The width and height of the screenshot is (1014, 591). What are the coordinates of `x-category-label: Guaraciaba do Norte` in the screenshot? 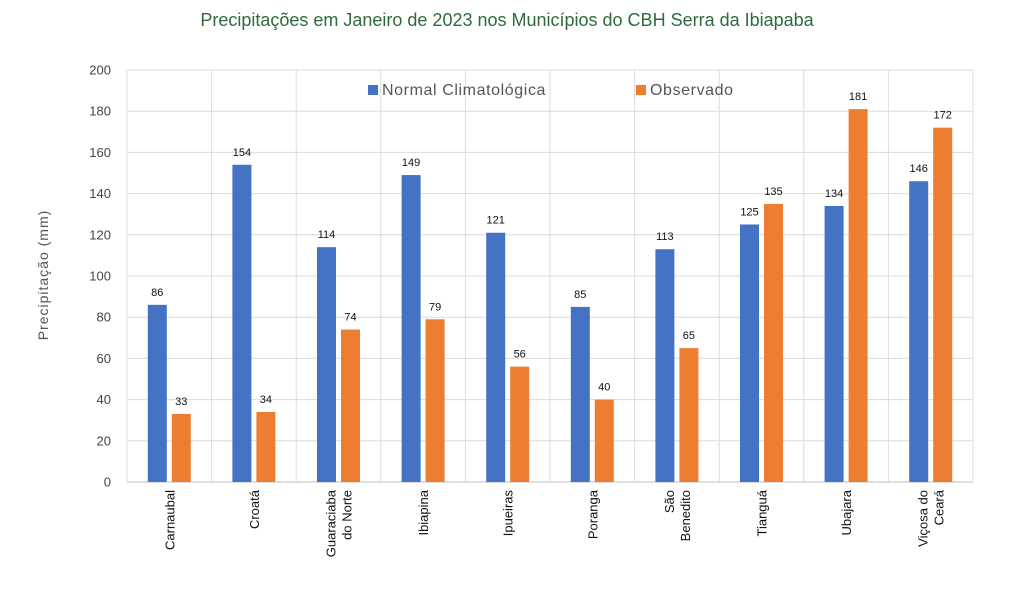 It's located at (339, 523).